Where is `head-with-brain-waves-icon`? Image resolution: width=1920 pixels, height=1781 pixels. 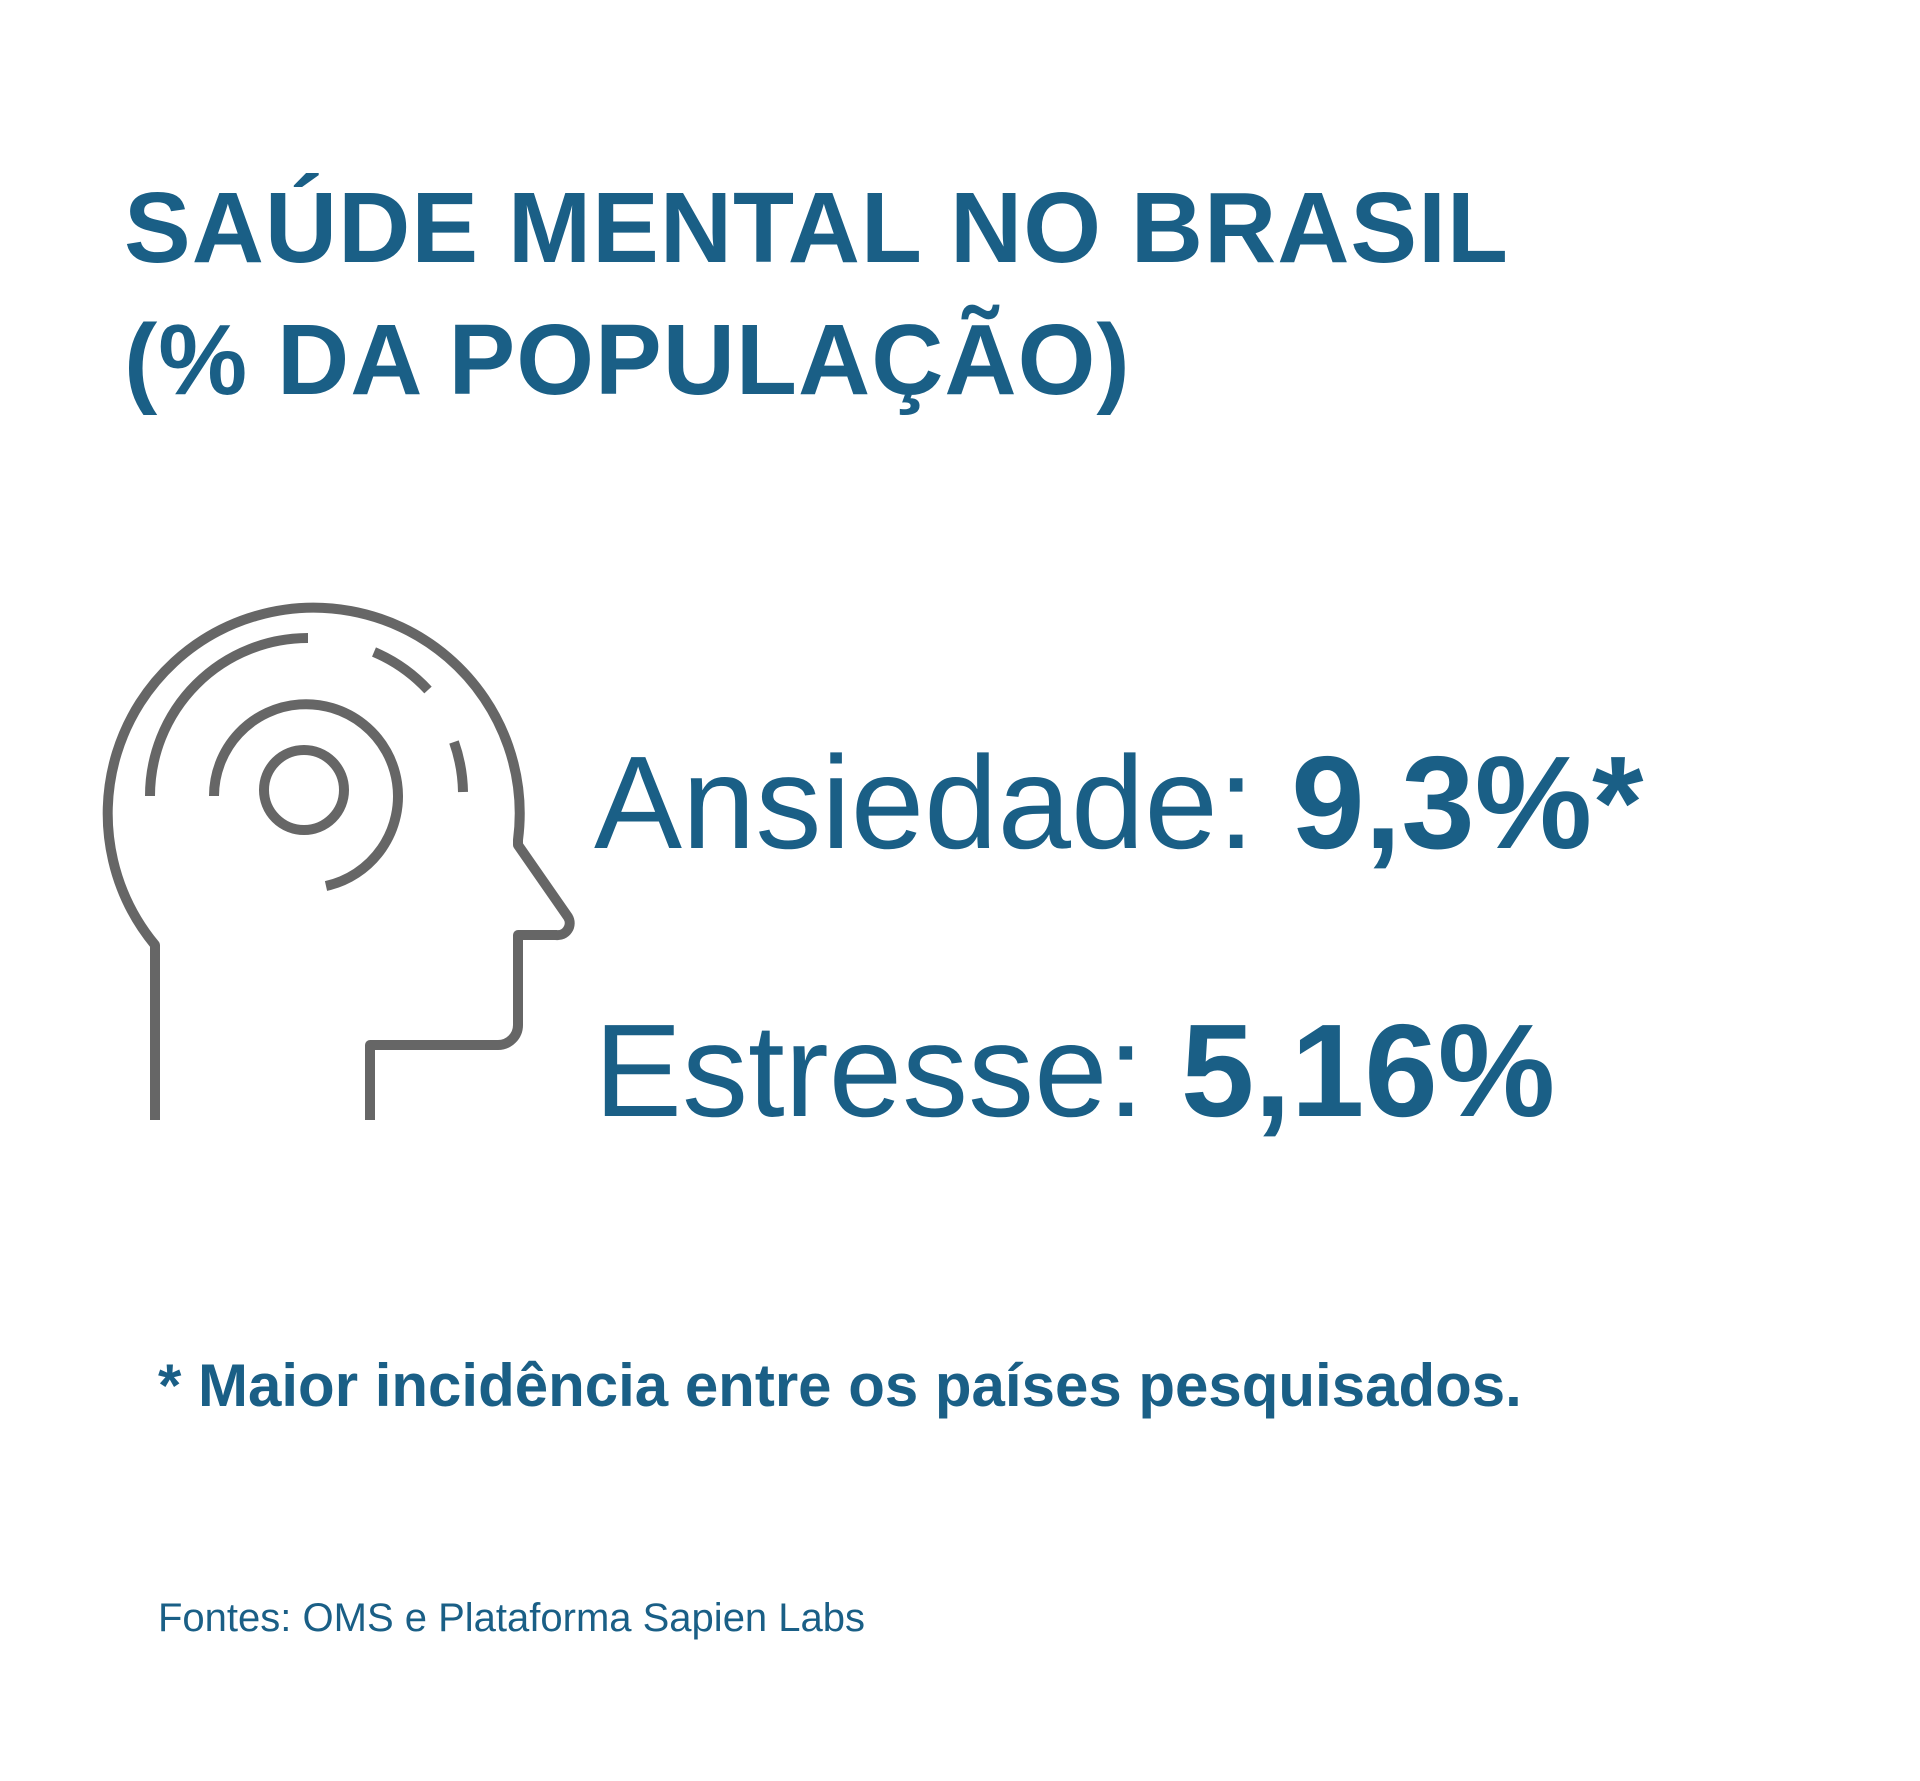 head-with-brain-waves-icon is located at coordinates (338, 861).